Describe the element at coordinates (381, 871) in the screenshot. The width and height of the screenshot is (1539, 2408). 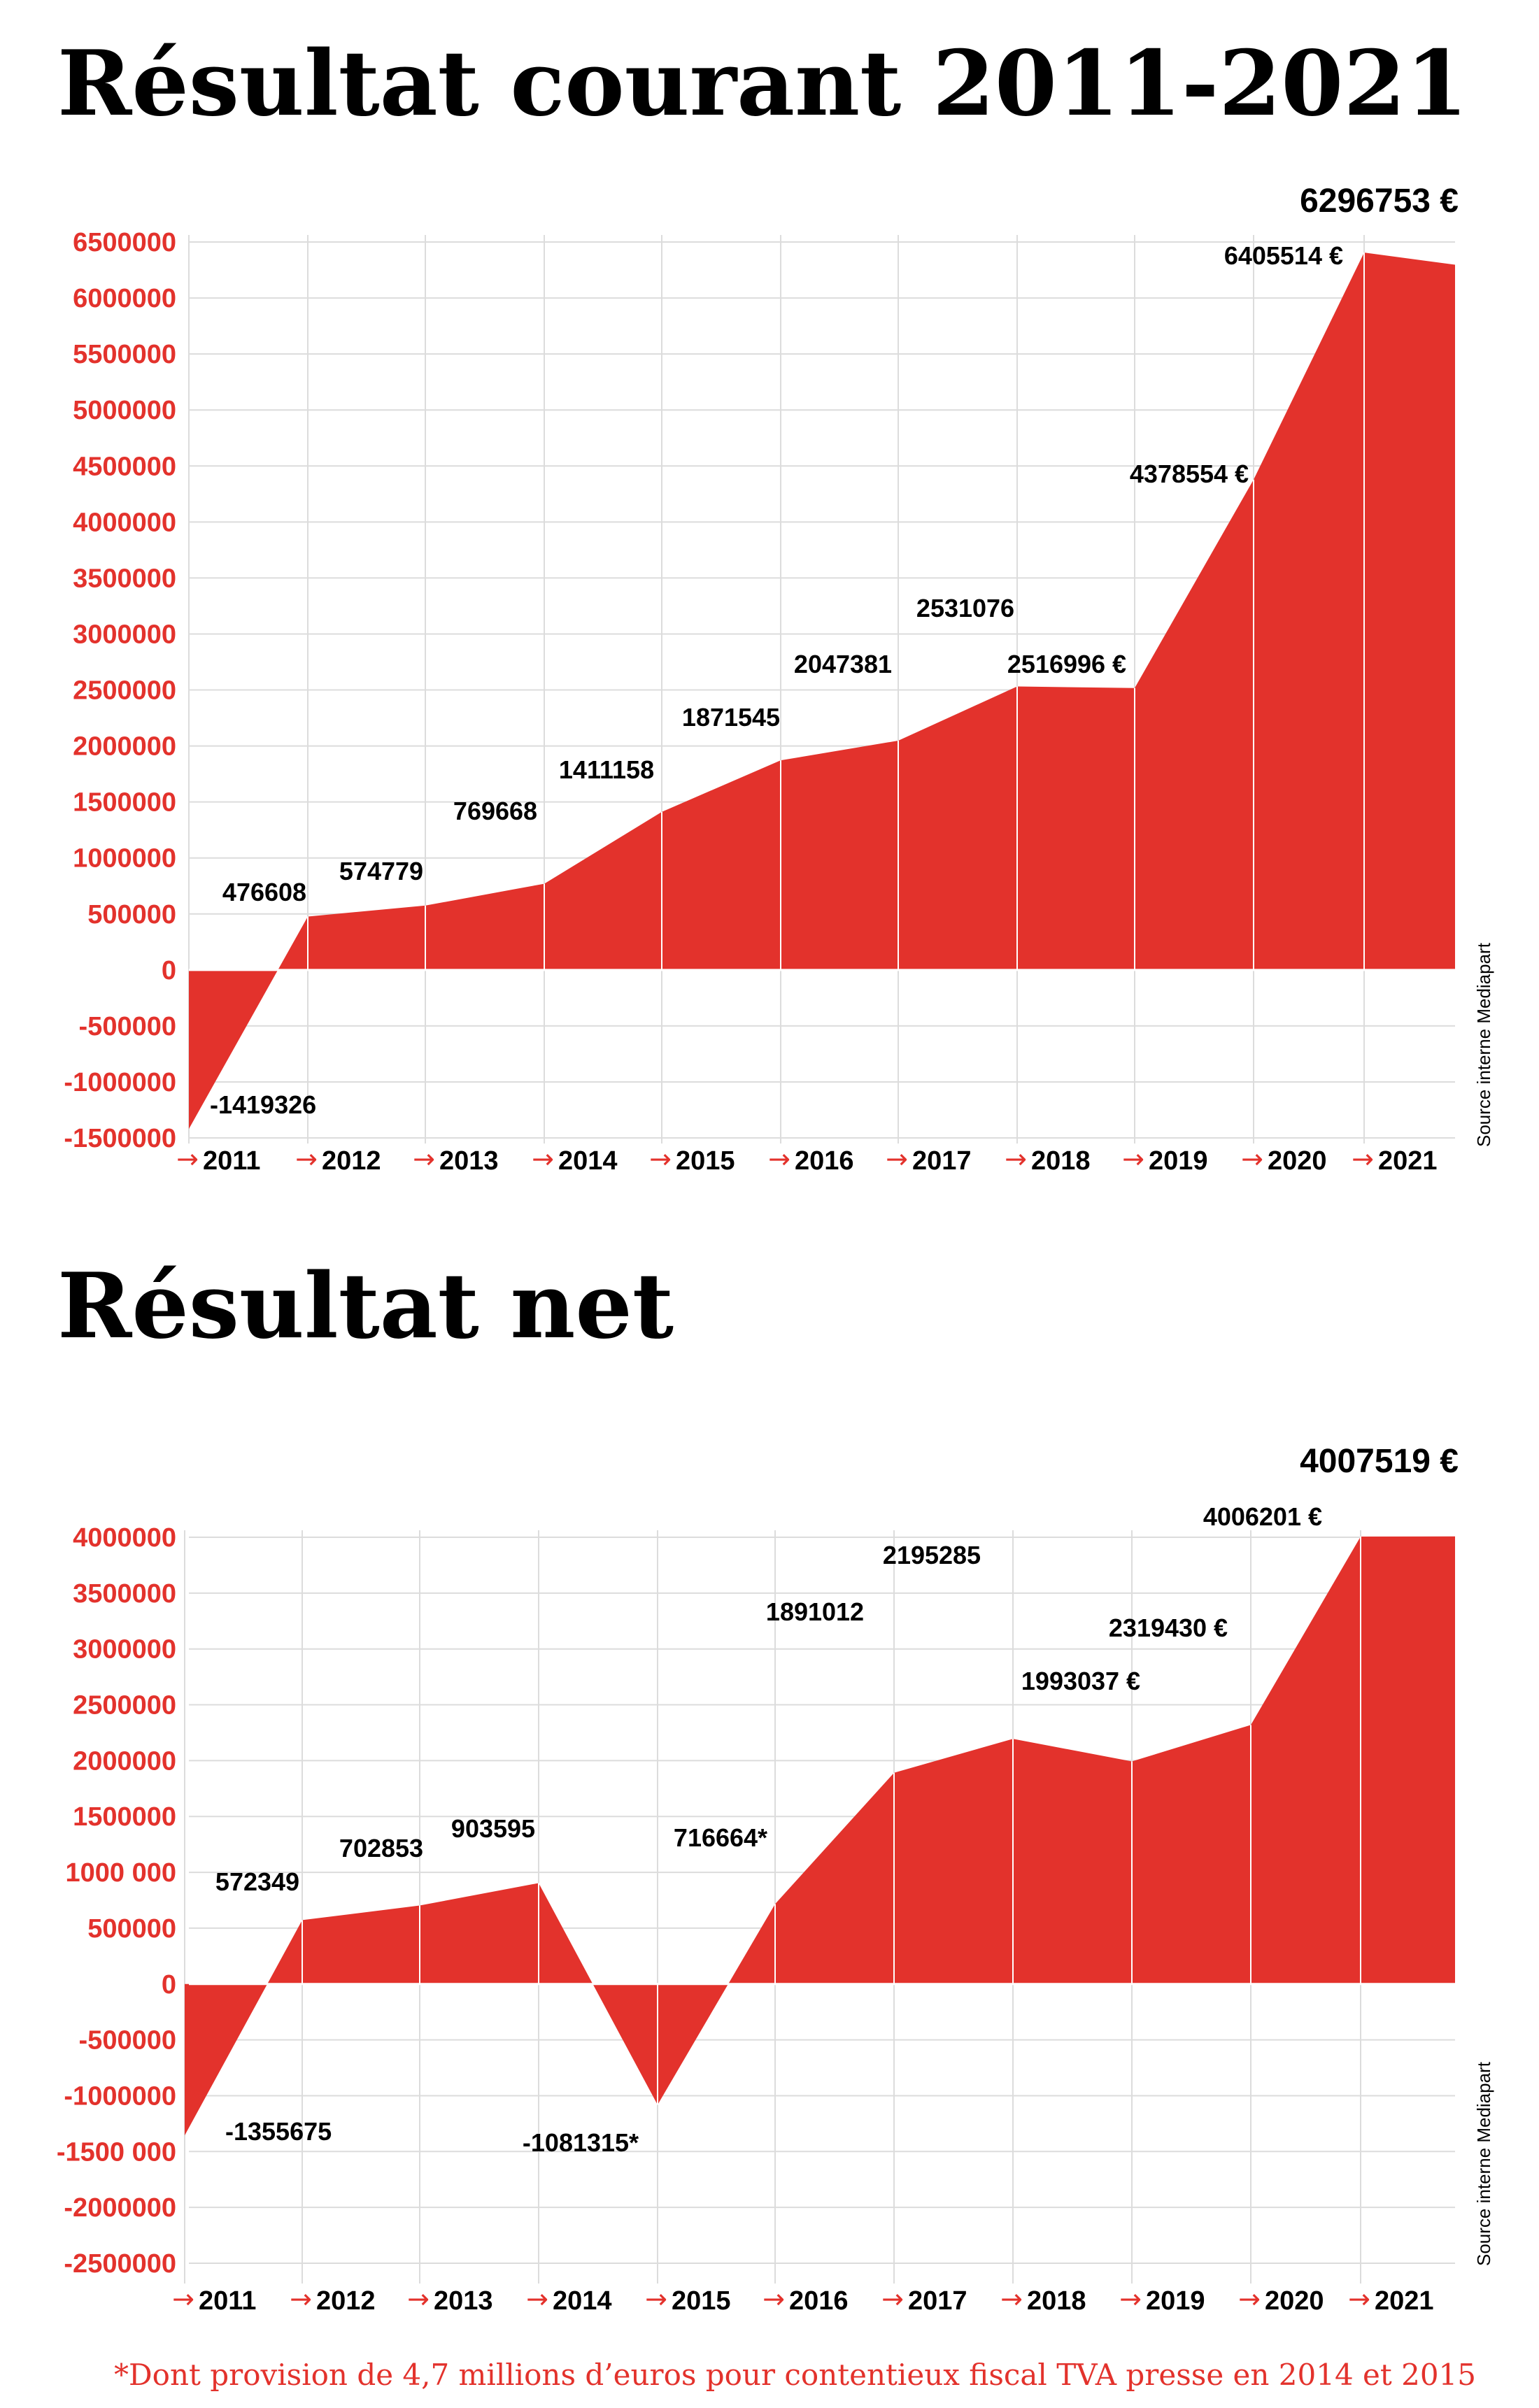
I see `data-label: 574779` at that location.